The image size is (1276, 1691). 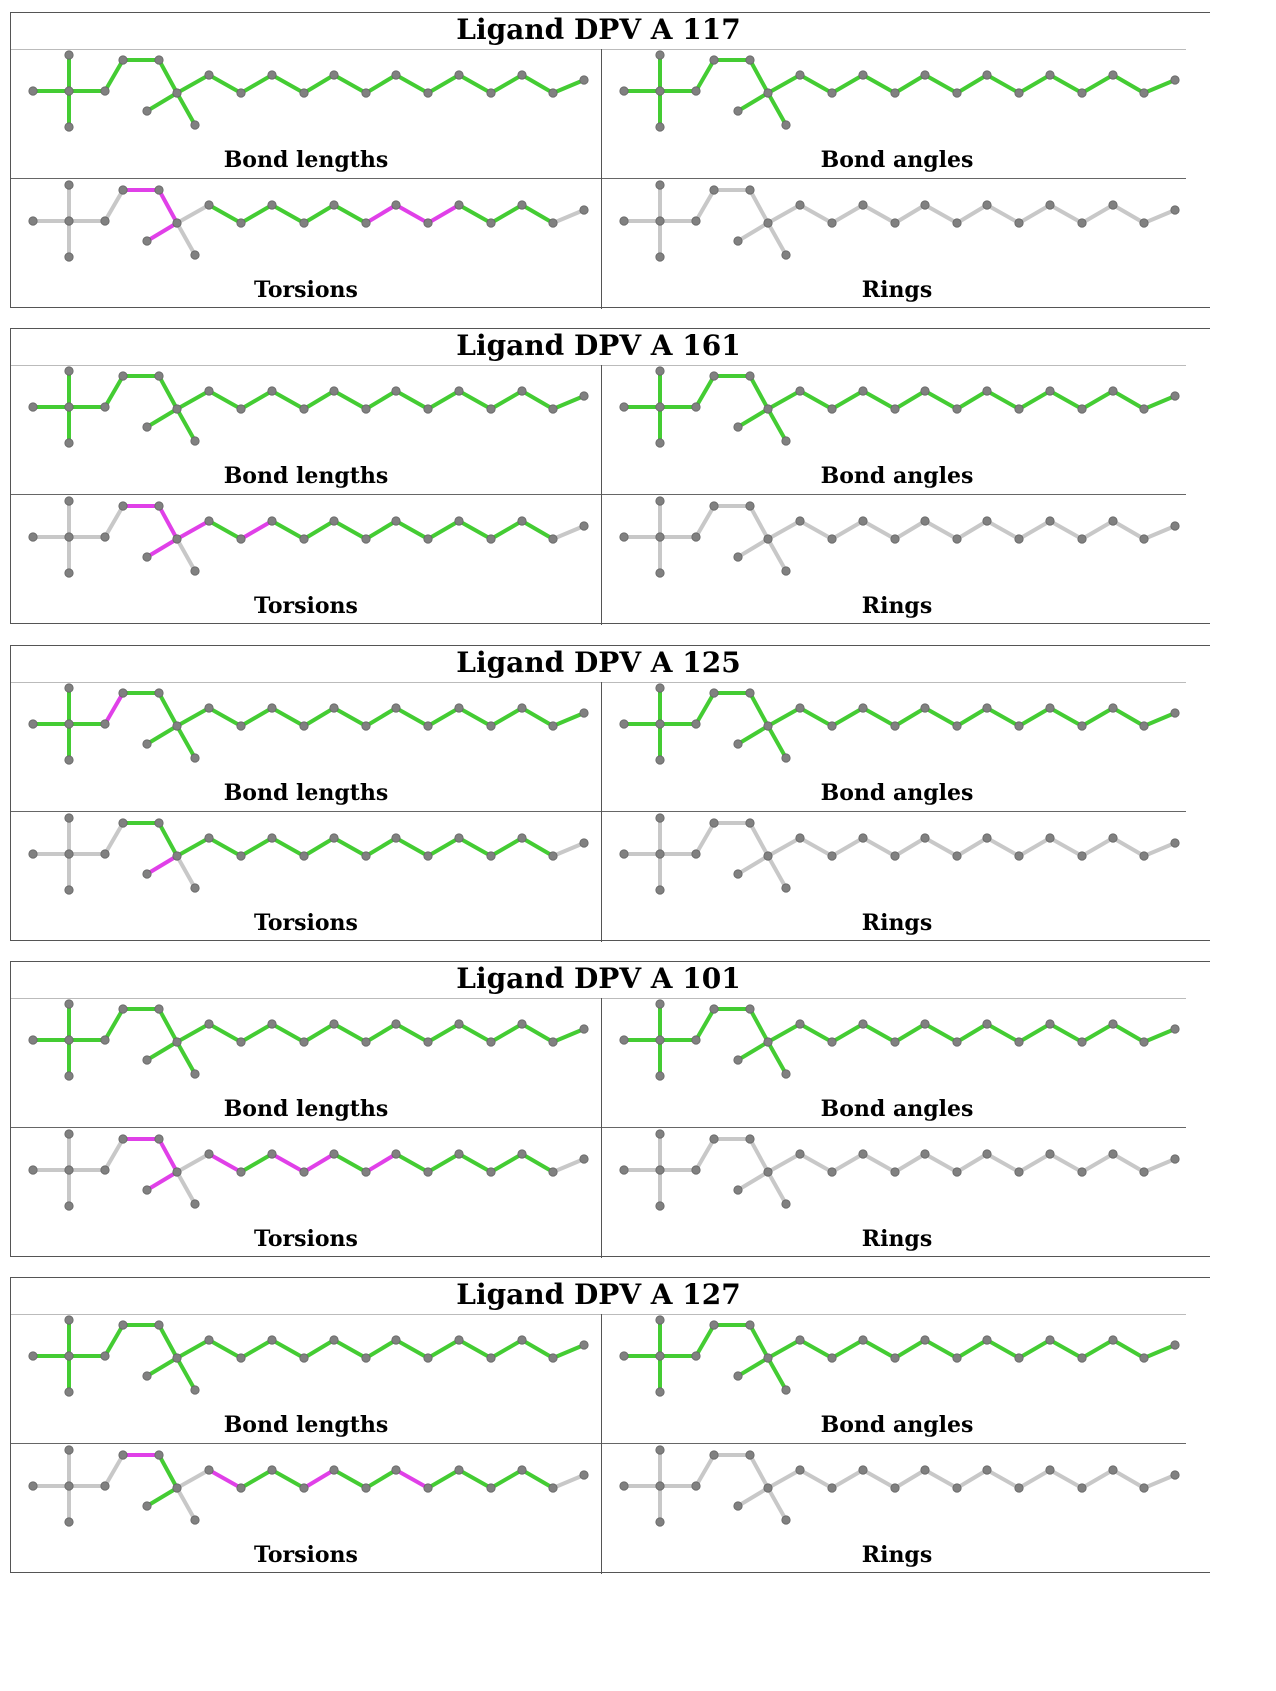 I want to click on row-divider, so click(x=598, y=1127).